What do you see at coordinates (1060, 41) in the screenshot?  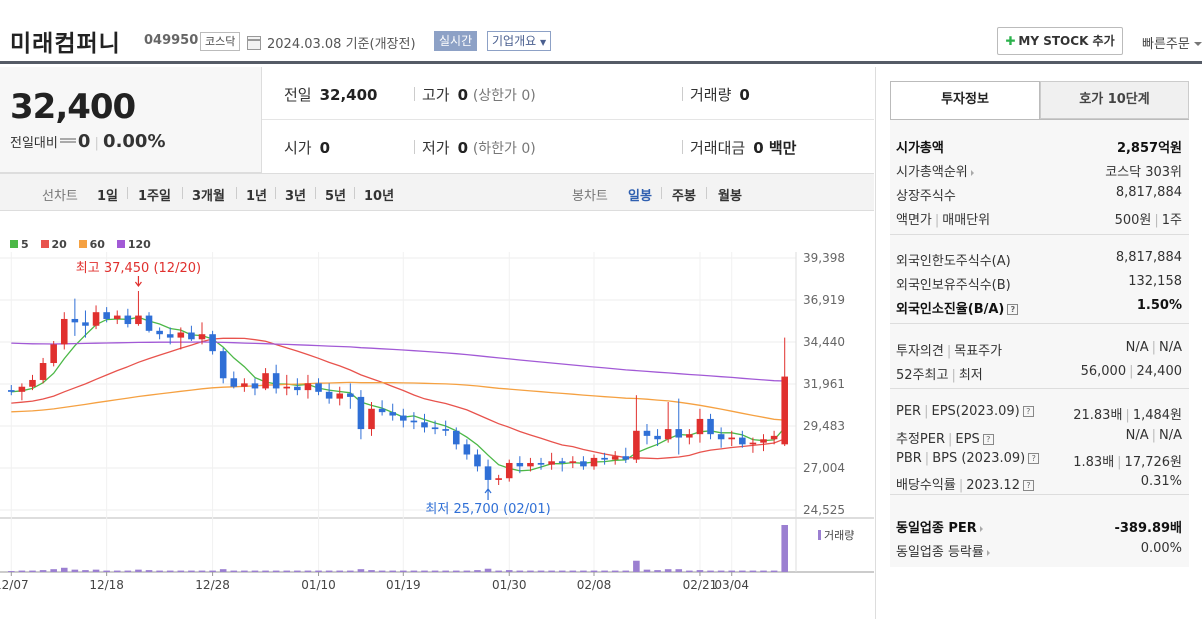 I see `add-my-stock-button: ✚ MY STOCK 추가` at bounding box center [1060, 41].